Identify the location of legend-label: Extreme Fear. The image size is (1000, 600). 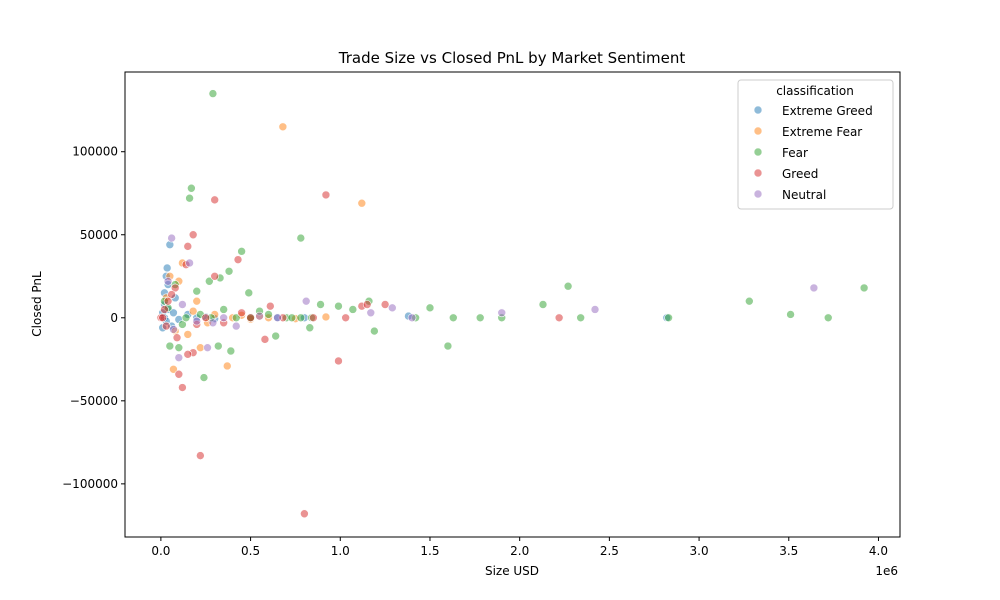
(822, 132).